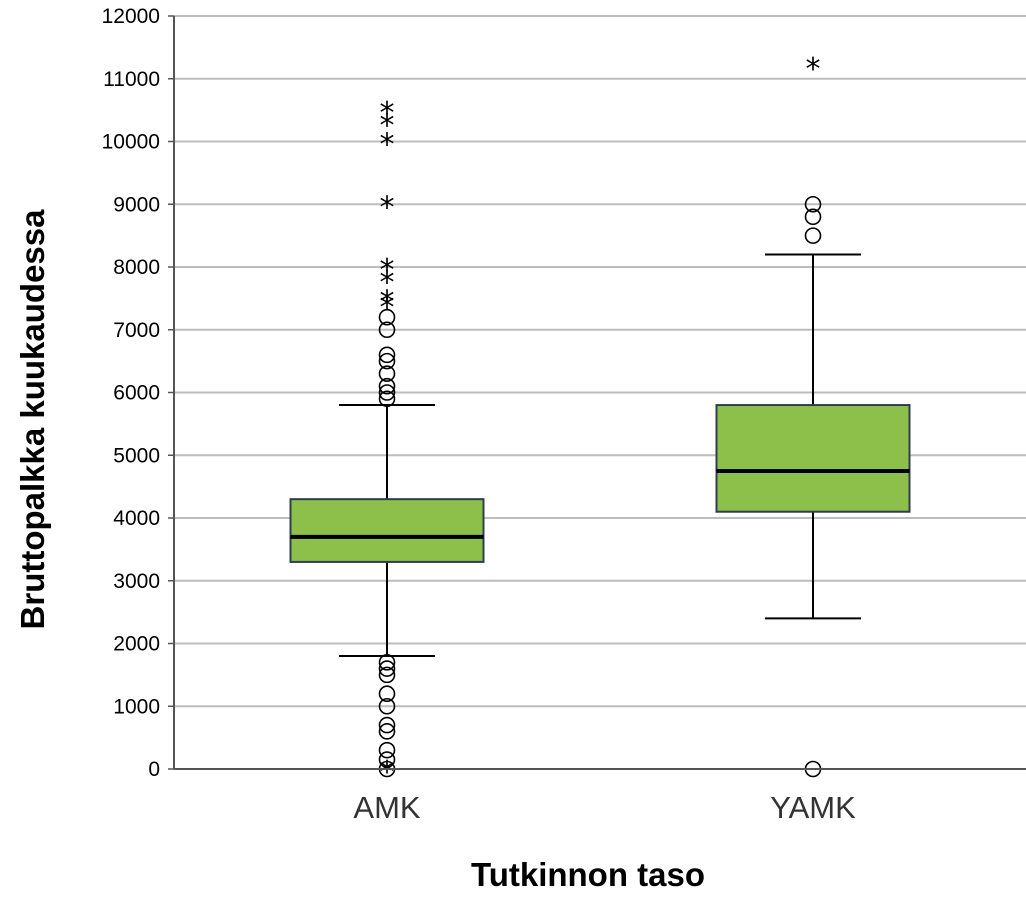  What do you see at coordinates (131, 16) in the screenshot?
I see `y-tick-label: 12000` at bounding box center [131, 16].